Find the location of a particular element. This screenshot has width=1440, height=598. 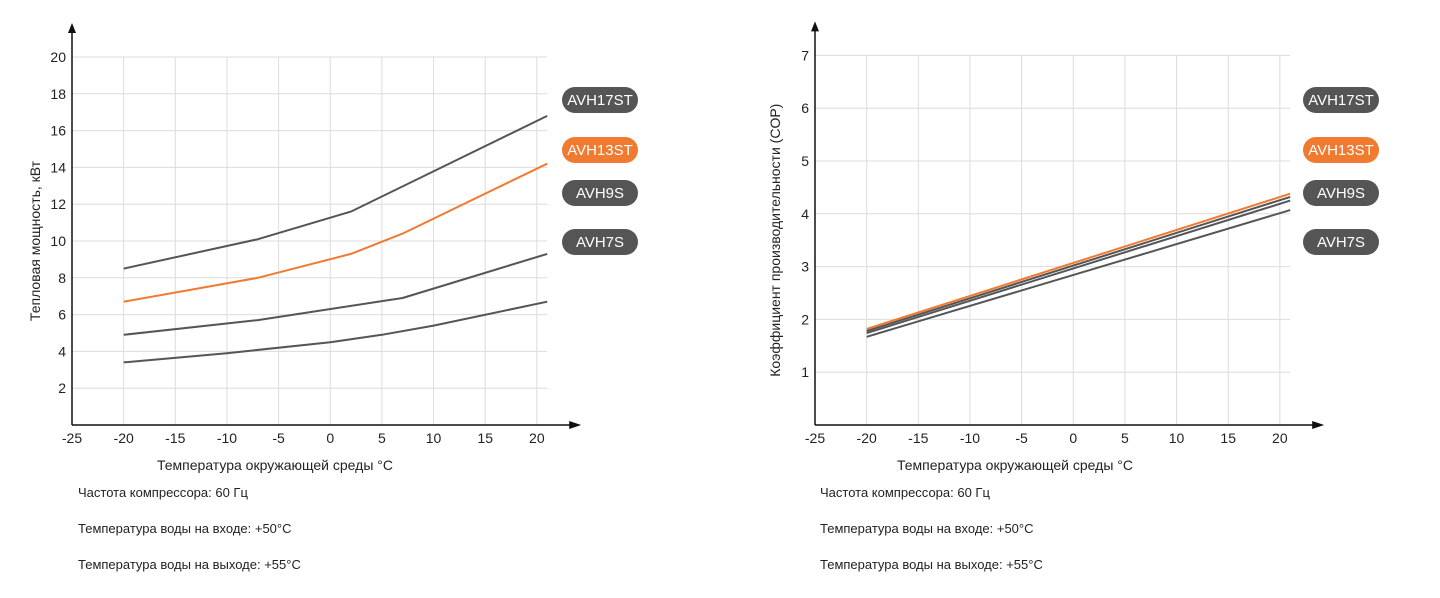

y-tick-label: 1 is located at coordinates (805, 372).